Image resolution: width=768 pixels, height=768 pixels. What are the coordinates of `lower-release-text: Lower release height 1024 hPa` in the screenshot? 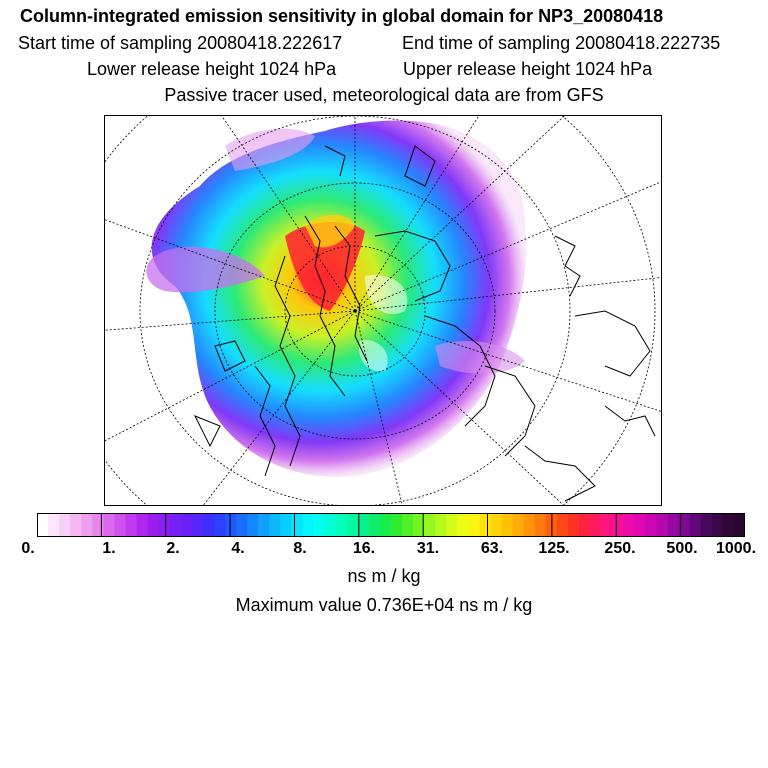 It's located at (212, 69).